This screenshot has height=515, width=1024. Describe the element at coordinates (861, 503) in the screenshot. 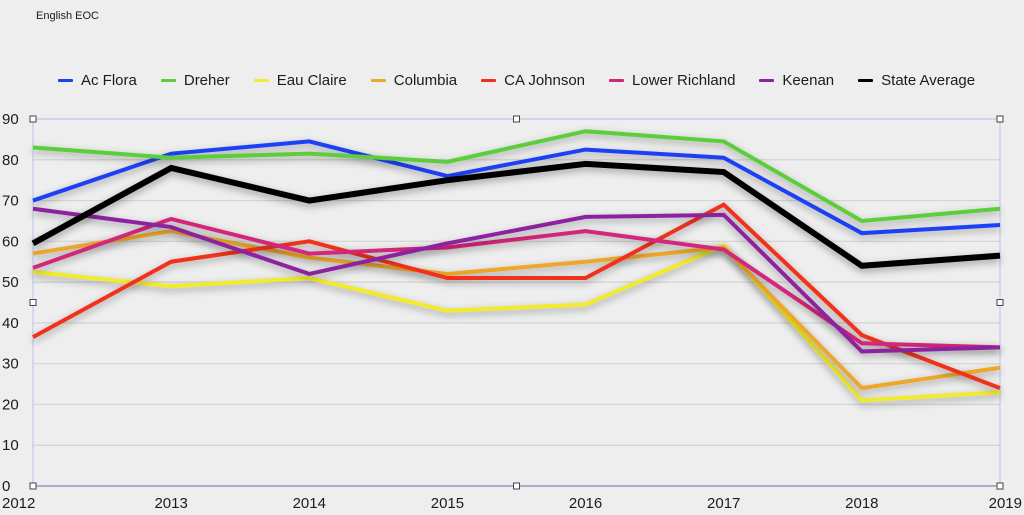

I see `x-tick-label: 2018` at that location.